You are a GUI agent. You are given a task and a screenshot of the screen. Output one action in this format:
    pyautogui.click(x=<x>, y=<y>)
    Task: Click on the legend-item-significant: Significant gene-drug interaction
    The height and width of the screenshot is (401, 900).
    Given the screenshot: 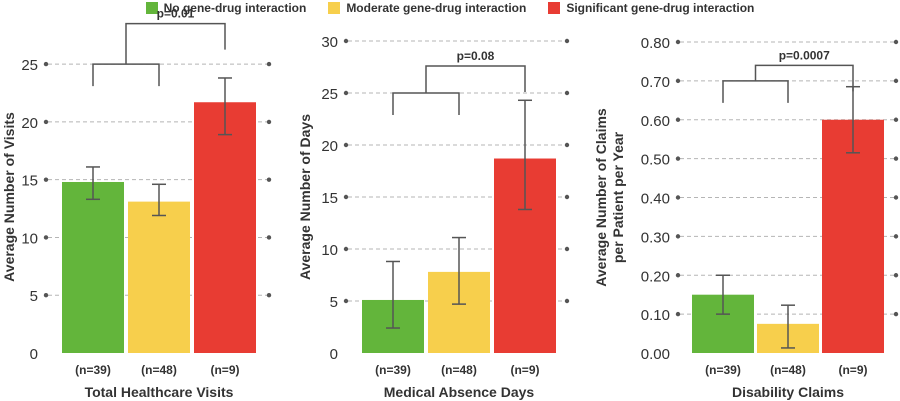 What is the action you would take?
    pyautogui.click(x=651, y=8)
    